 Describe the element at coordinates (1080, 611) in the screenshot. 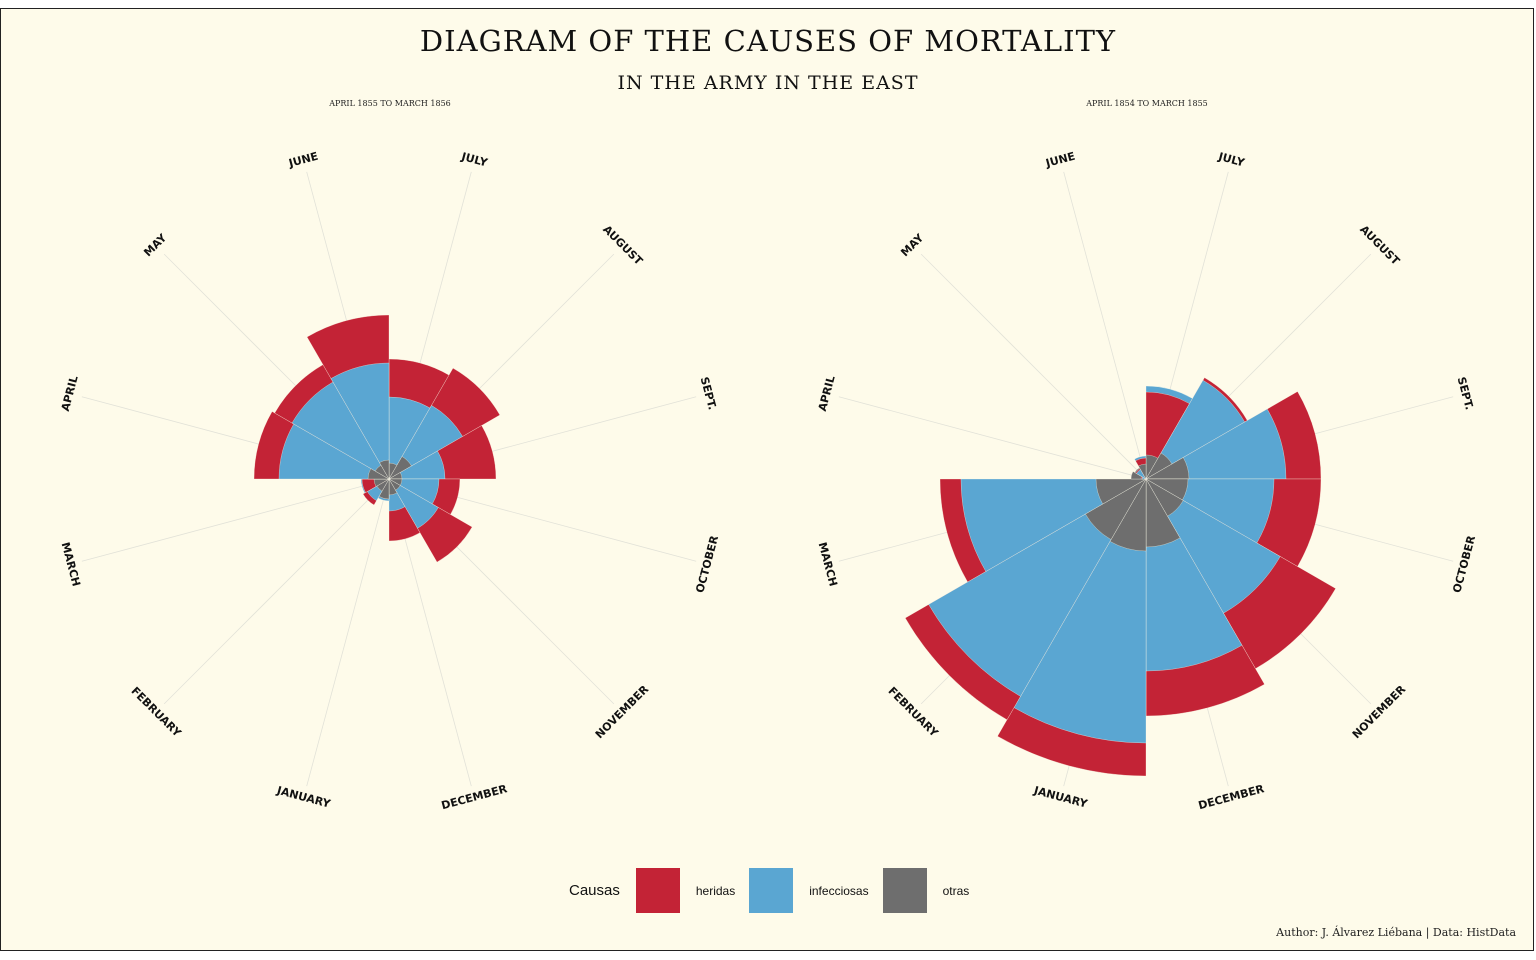

I see `wedge-infecciosas-january` at that location.